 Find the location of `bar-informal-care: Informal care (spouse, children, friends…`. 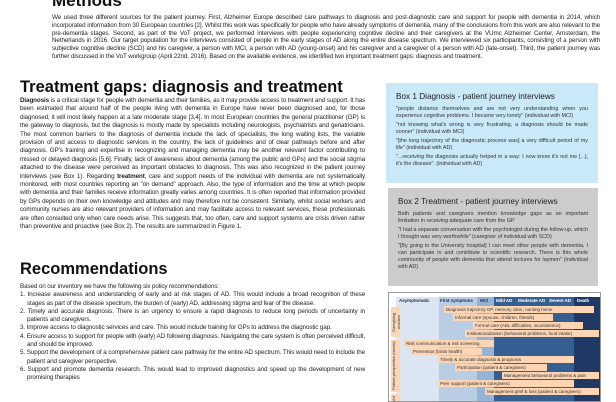

bar-informal-care: Informal care (spouse, children, friends… is located at coordinates (503, 317).